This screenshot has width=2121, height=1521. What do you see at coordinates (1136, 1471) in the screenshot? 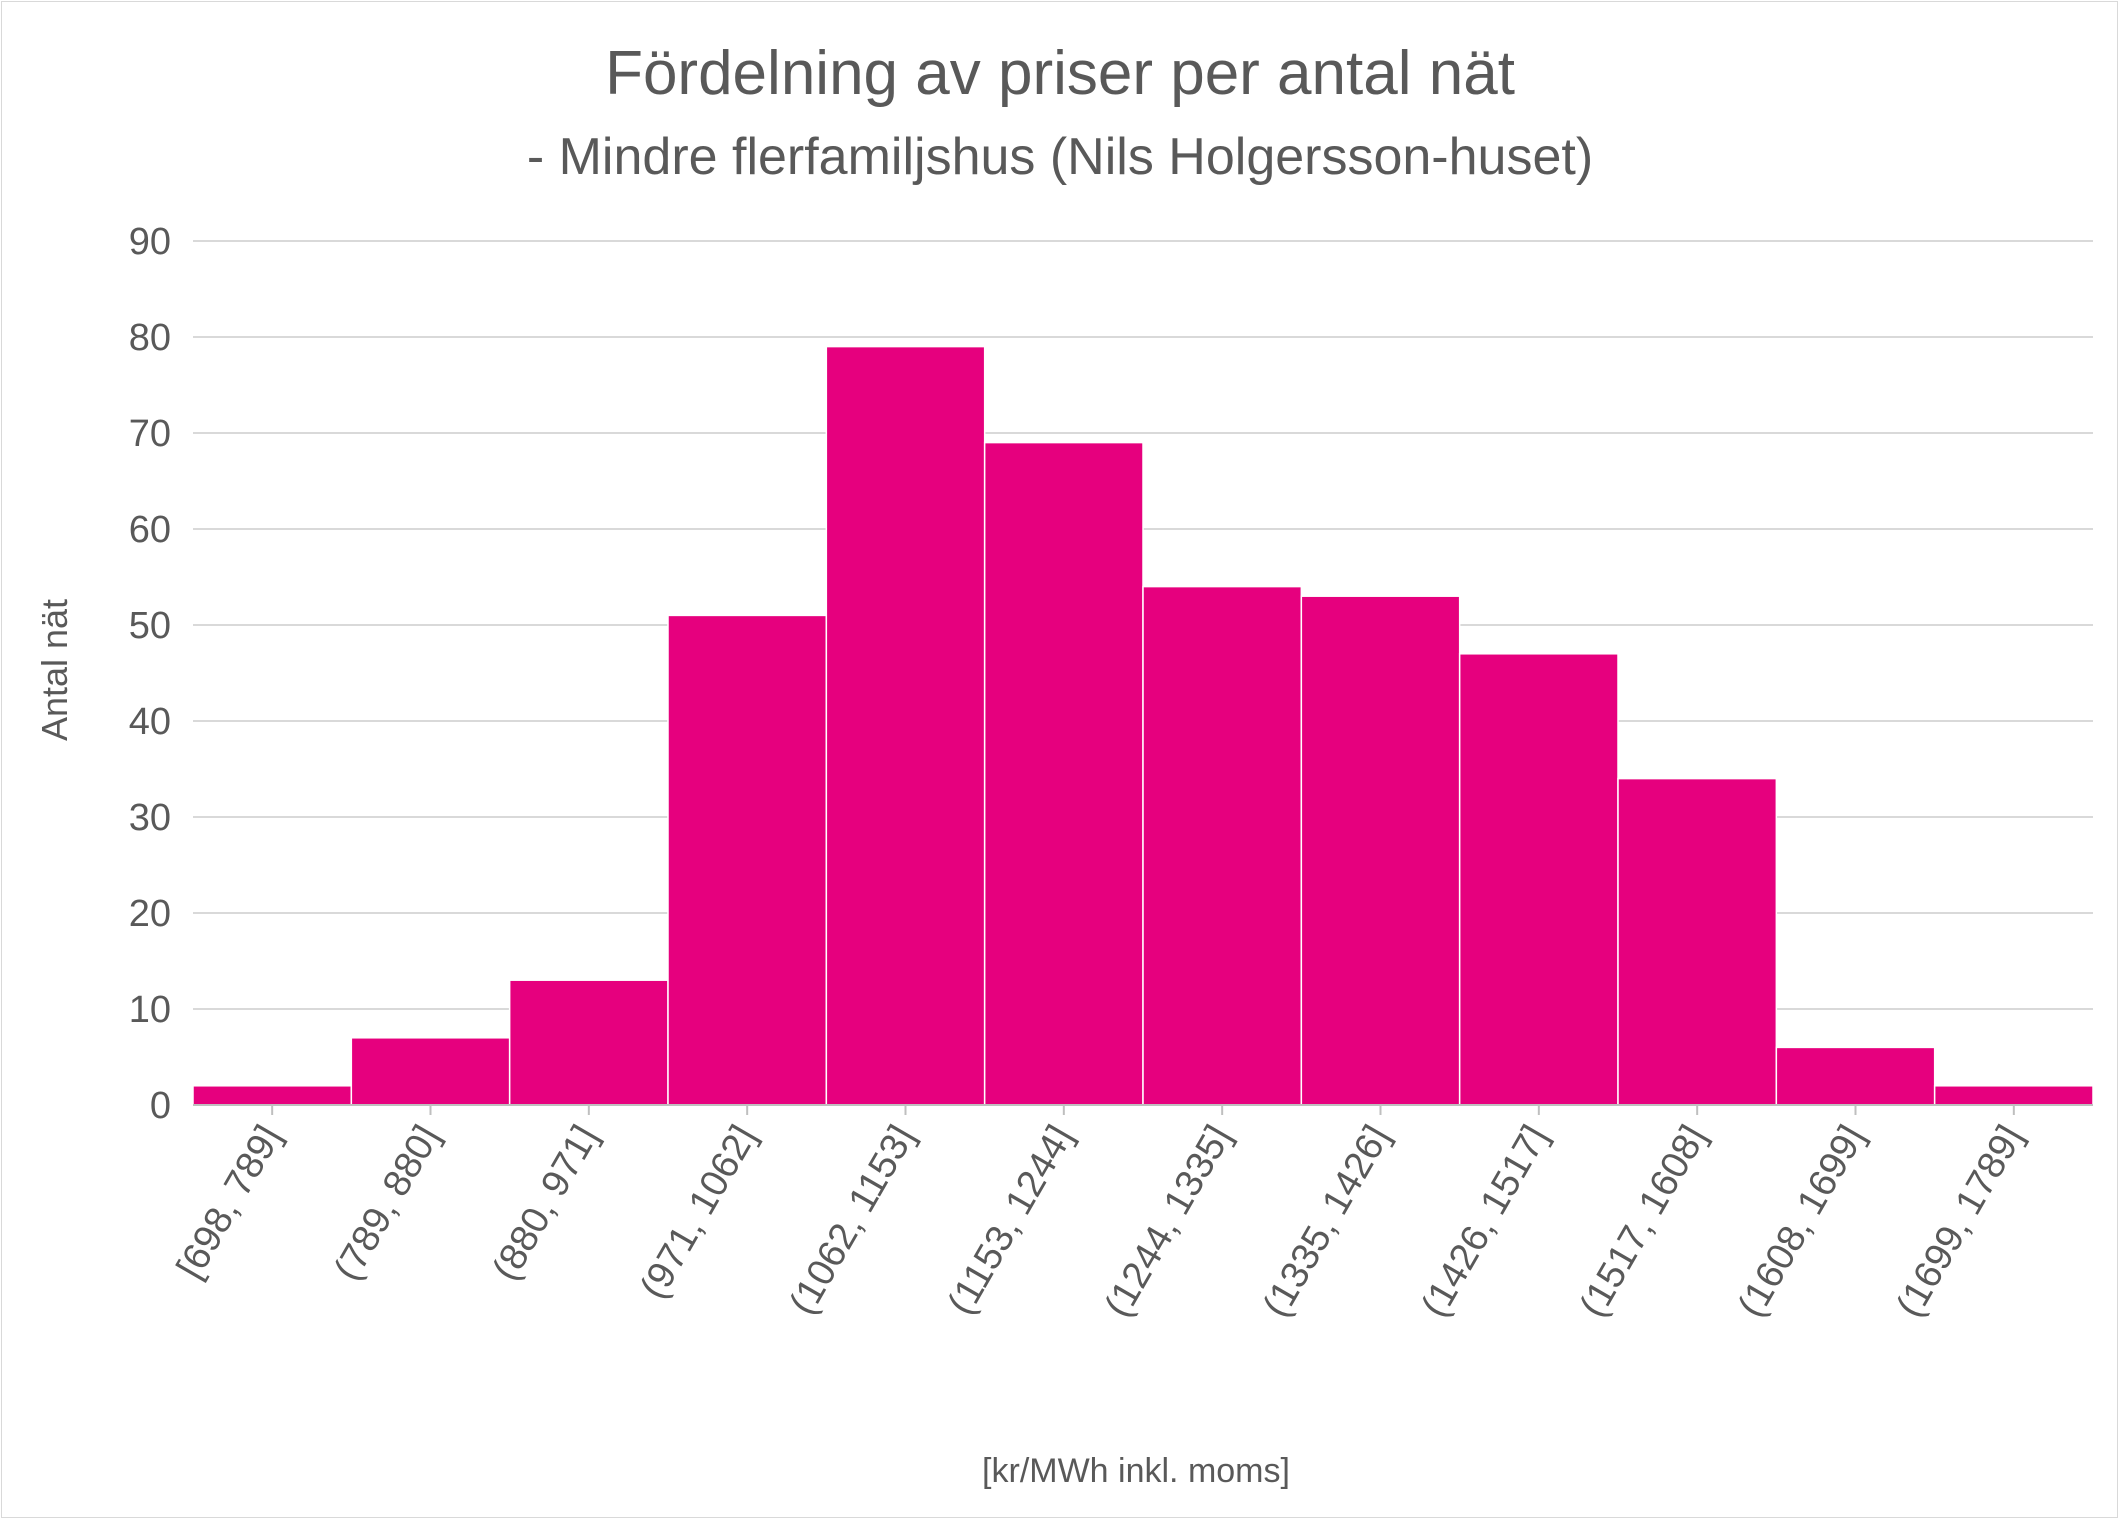
I see `x-axis-label: [kr/MWh inkl. moms]` at bounding box center [1136, 1471].